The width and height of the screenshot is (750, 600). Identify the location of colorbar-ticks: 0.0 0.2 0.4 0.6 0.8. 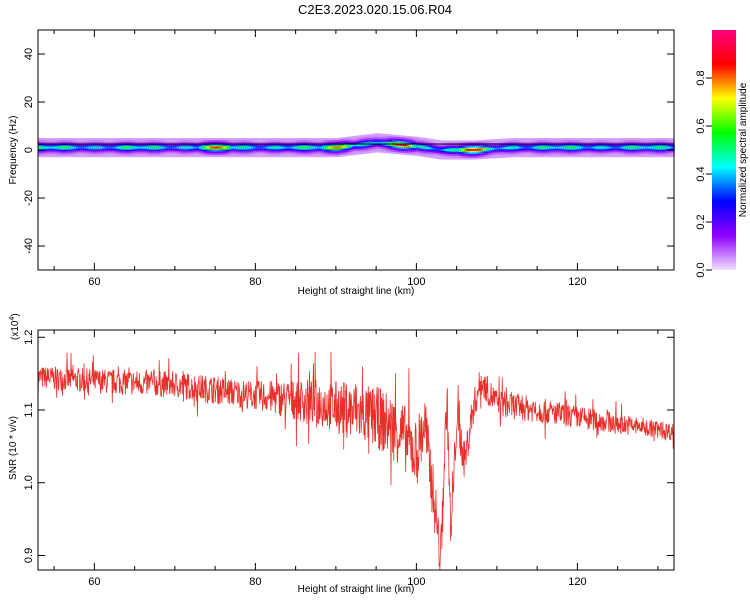
(703, 174).